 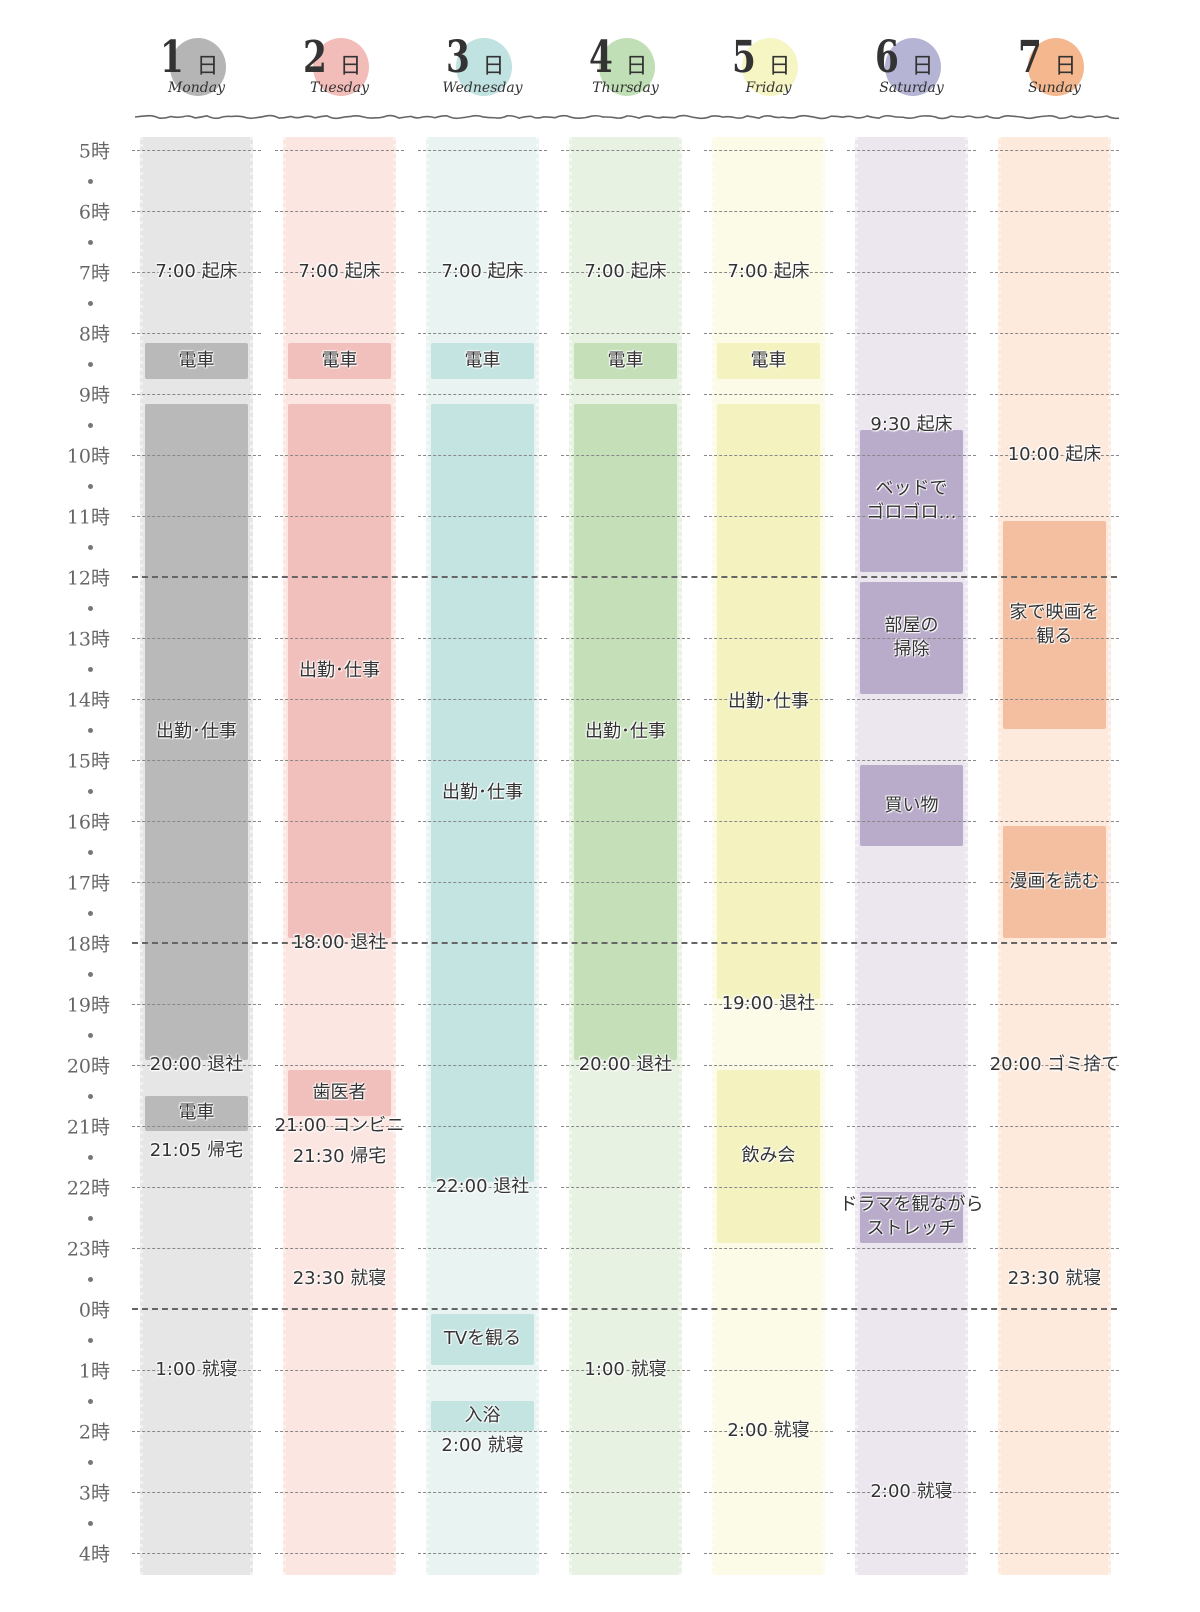 What do you see at coordinates (911, 806) in the screenshot?
I see `schedule-block: 買い物` at bounding box center [911, 806].